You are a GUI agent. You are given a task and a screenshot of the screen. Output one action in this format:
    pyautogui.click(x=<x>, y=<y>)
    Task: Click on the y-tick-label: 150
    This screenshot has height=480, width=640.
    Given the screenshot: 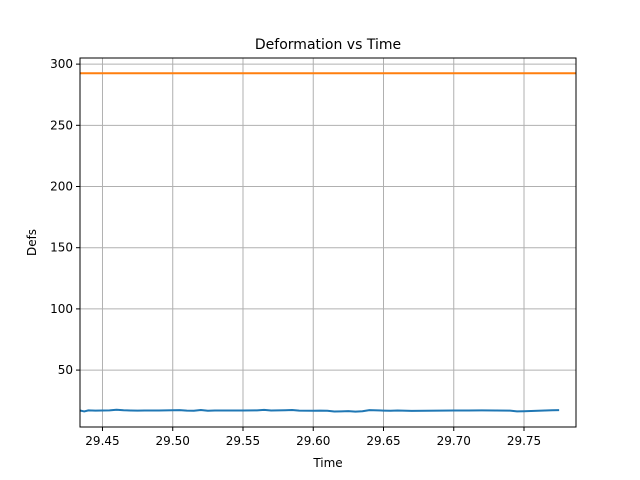 What is the action you would take?
    pyautogui.click(x=61, y=248)
    